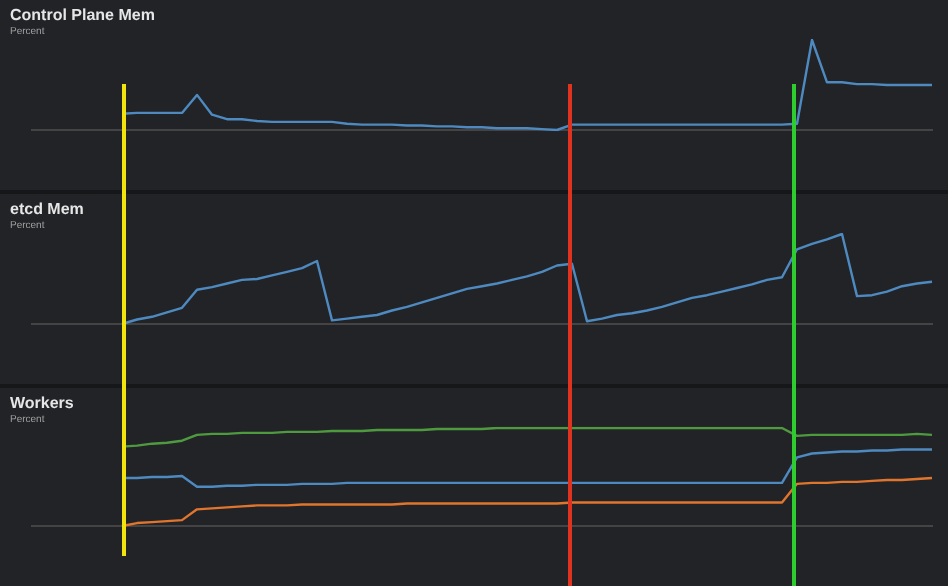  What do you see at coordinates (82, 15) in the screenshot?
I see `chart-title: Control Plane Mem` at bounding box center [82, 15].